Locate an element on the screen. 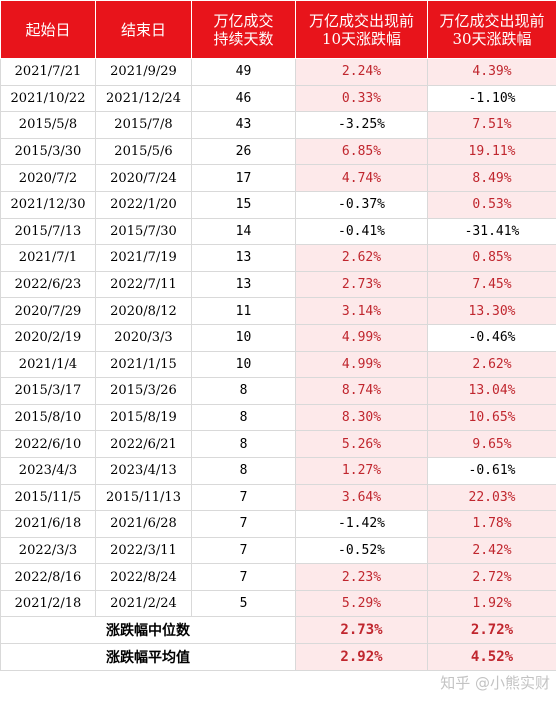 This screenshot has height=701, width=556. table-row: 2021/7/21 2021/9/29 49 2.24% 4.39% is located at coordinates (278, 72).